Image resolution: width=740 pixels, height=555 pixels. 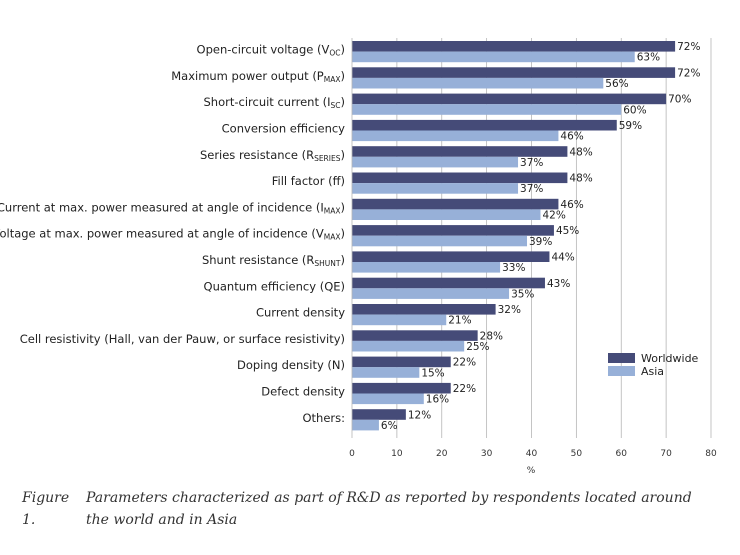 I want to click on legend-label-worldwide: Worldwide, so click(x=670, y=358).